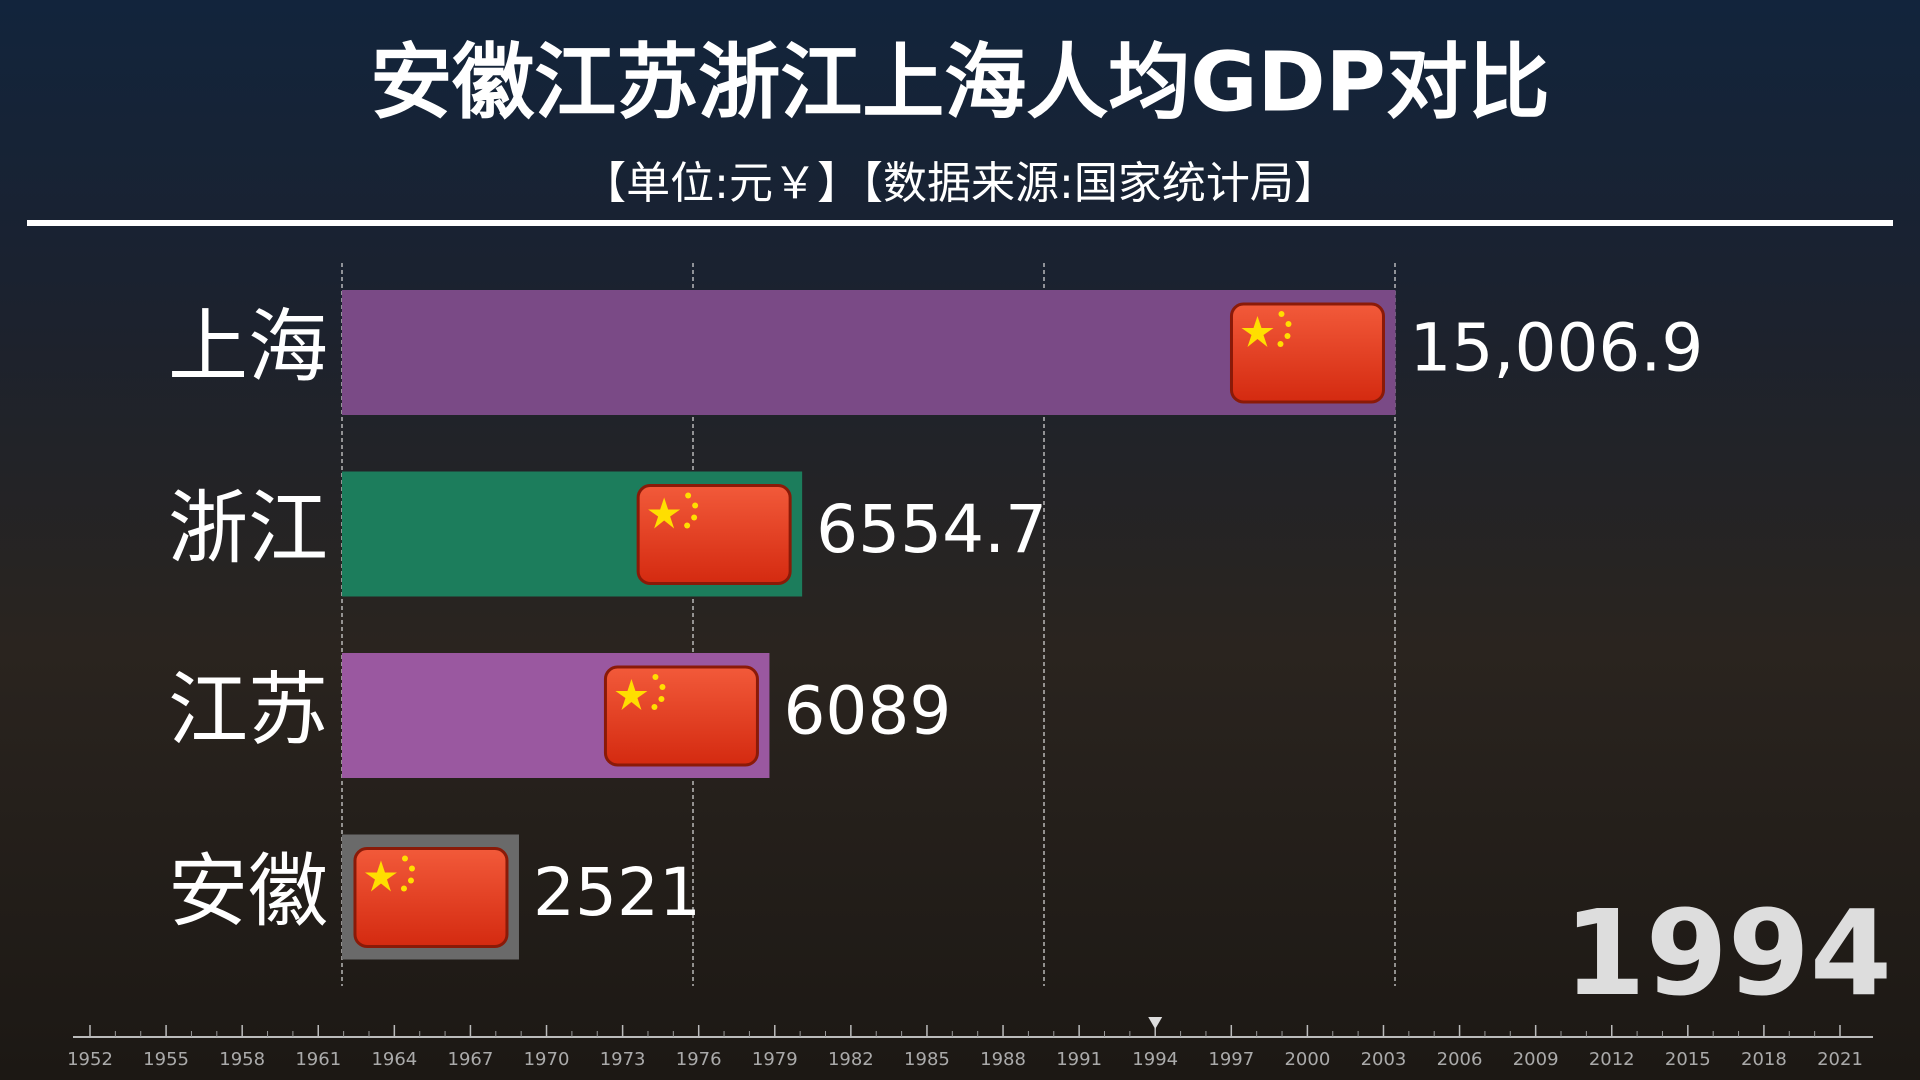  I want to click on timeline-label: 2006, so click(1460, 1059).